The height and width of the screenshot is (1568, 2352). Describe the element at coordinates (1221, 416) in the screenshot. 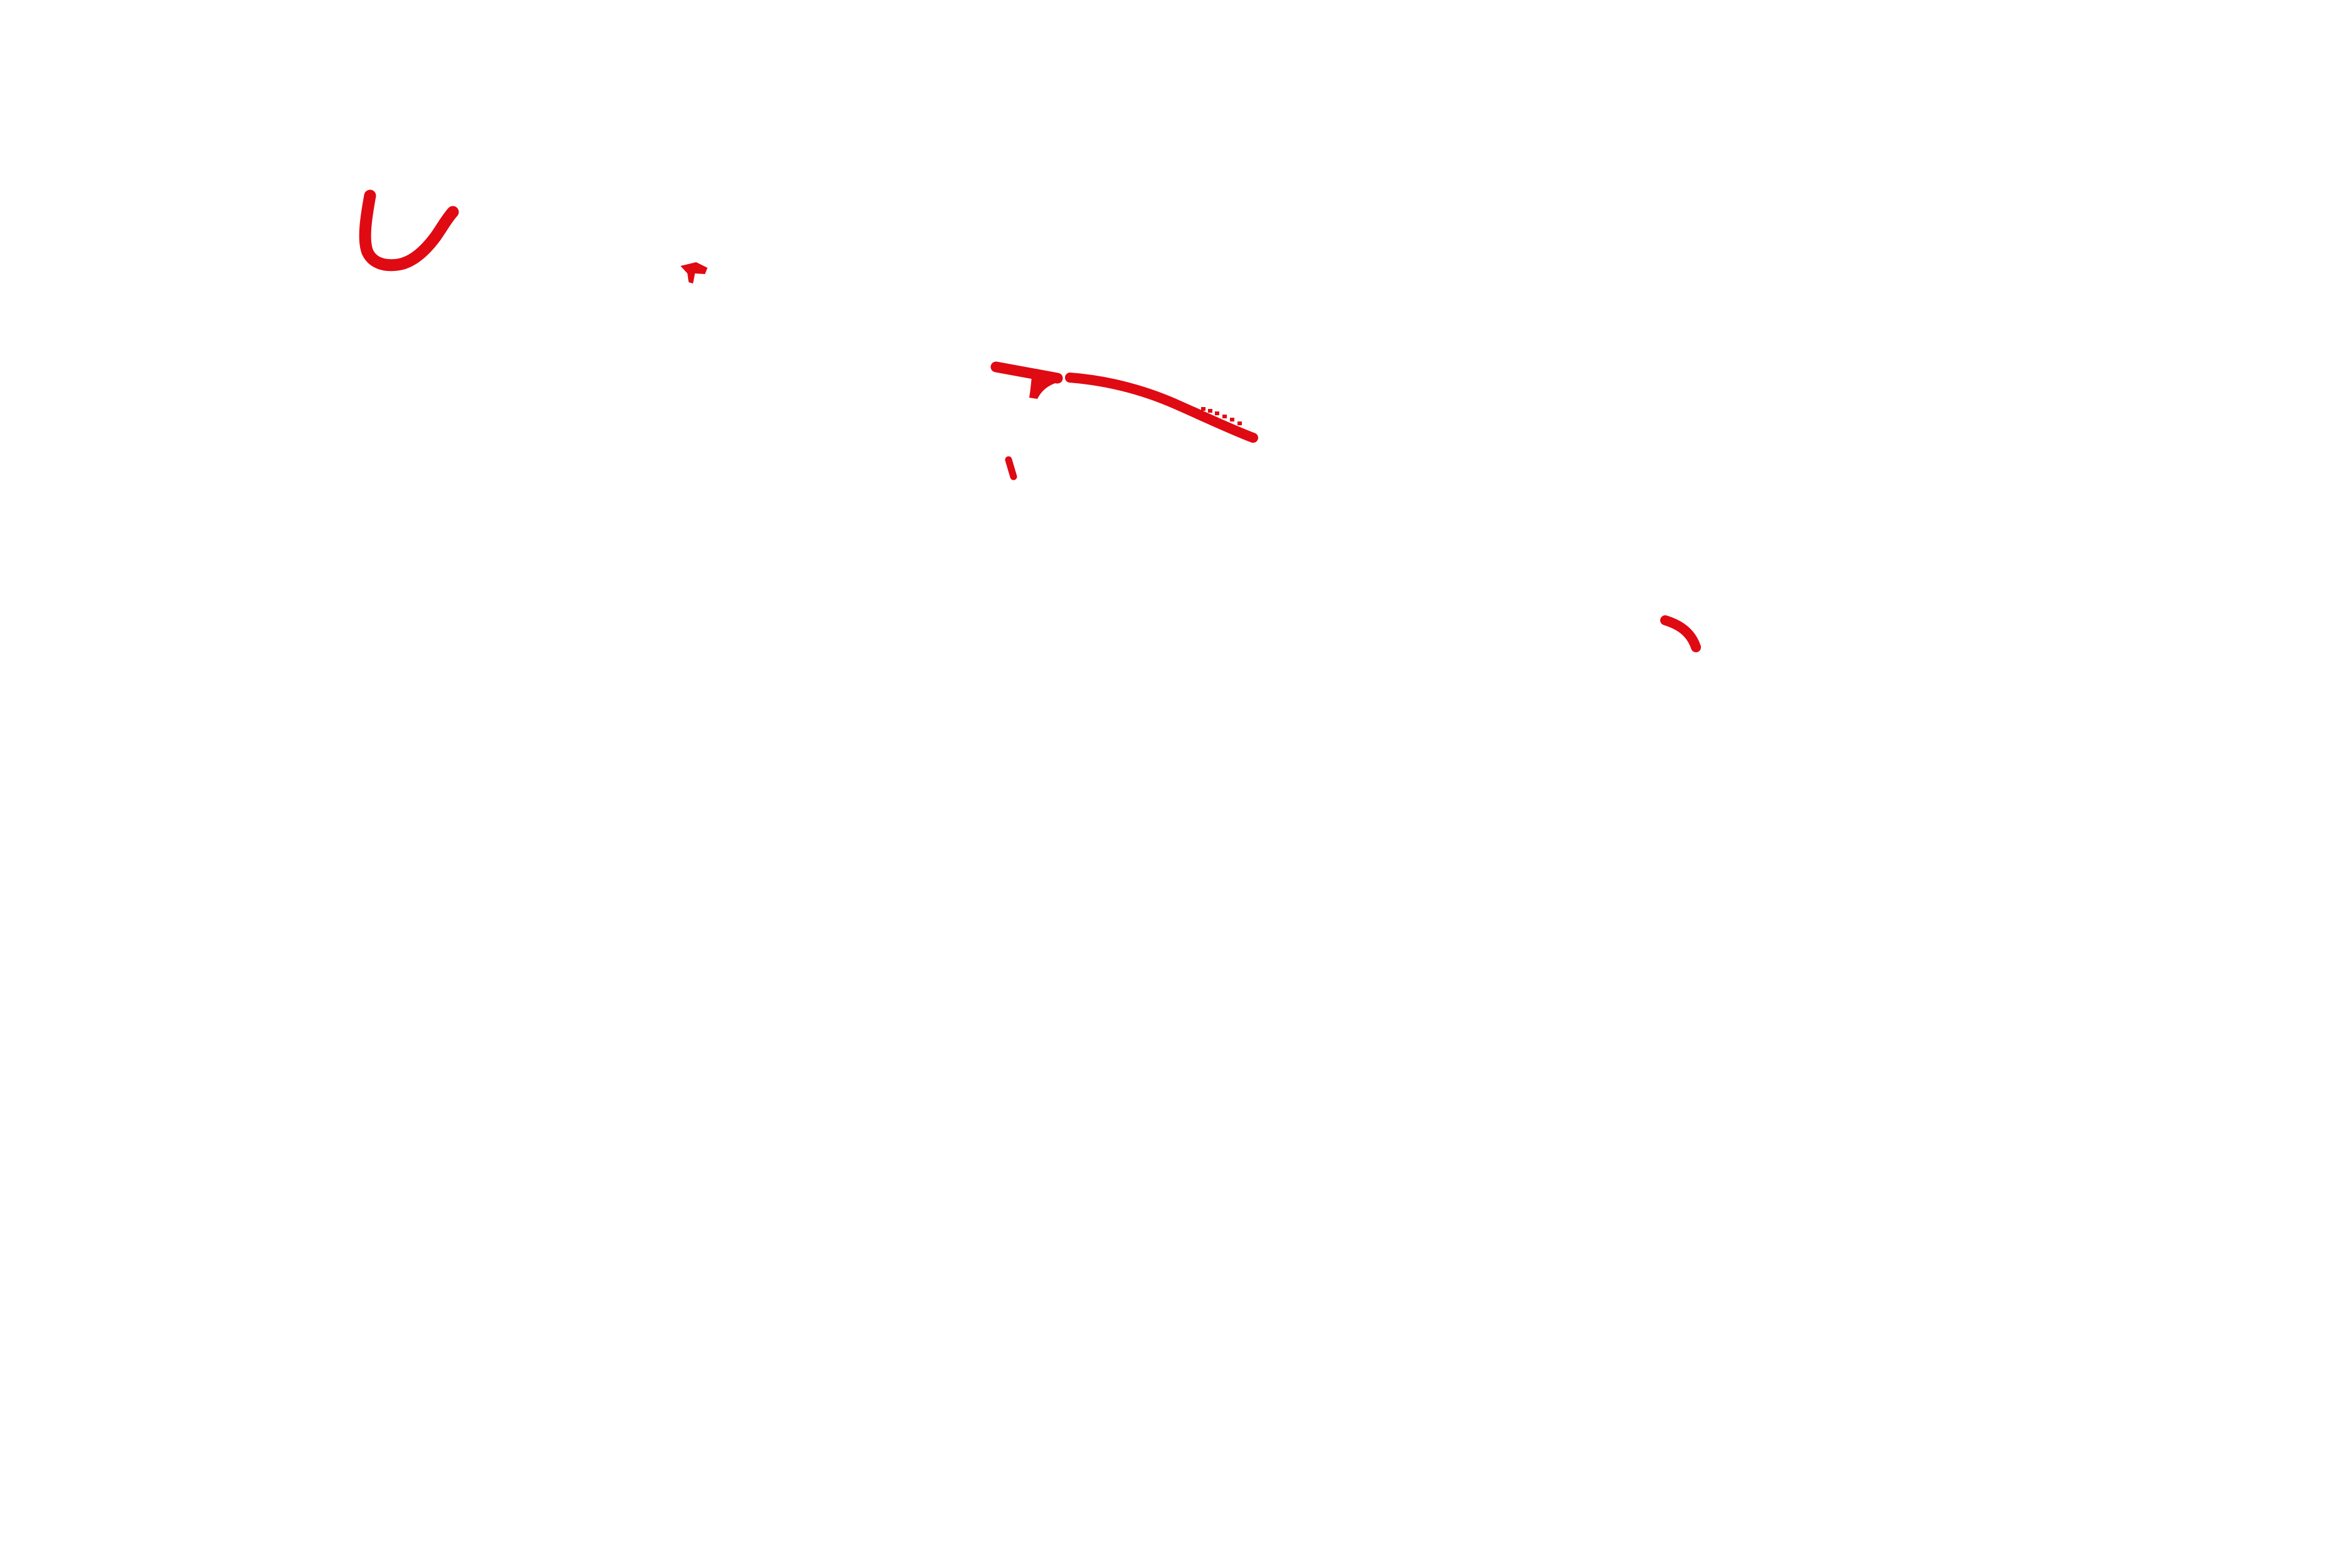

I see `arc-serration-marks` at that location.